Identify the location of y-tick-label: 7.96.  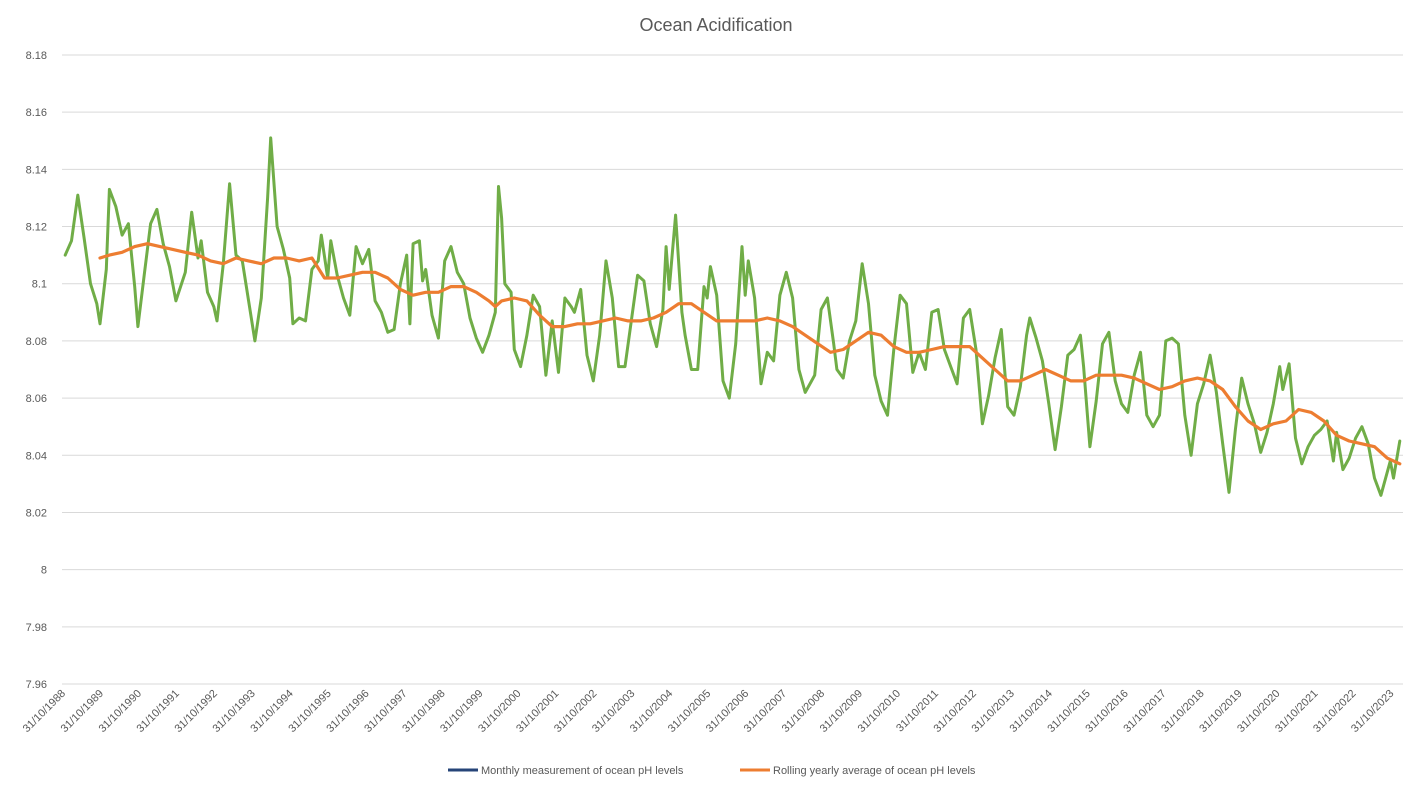
(36, 685).